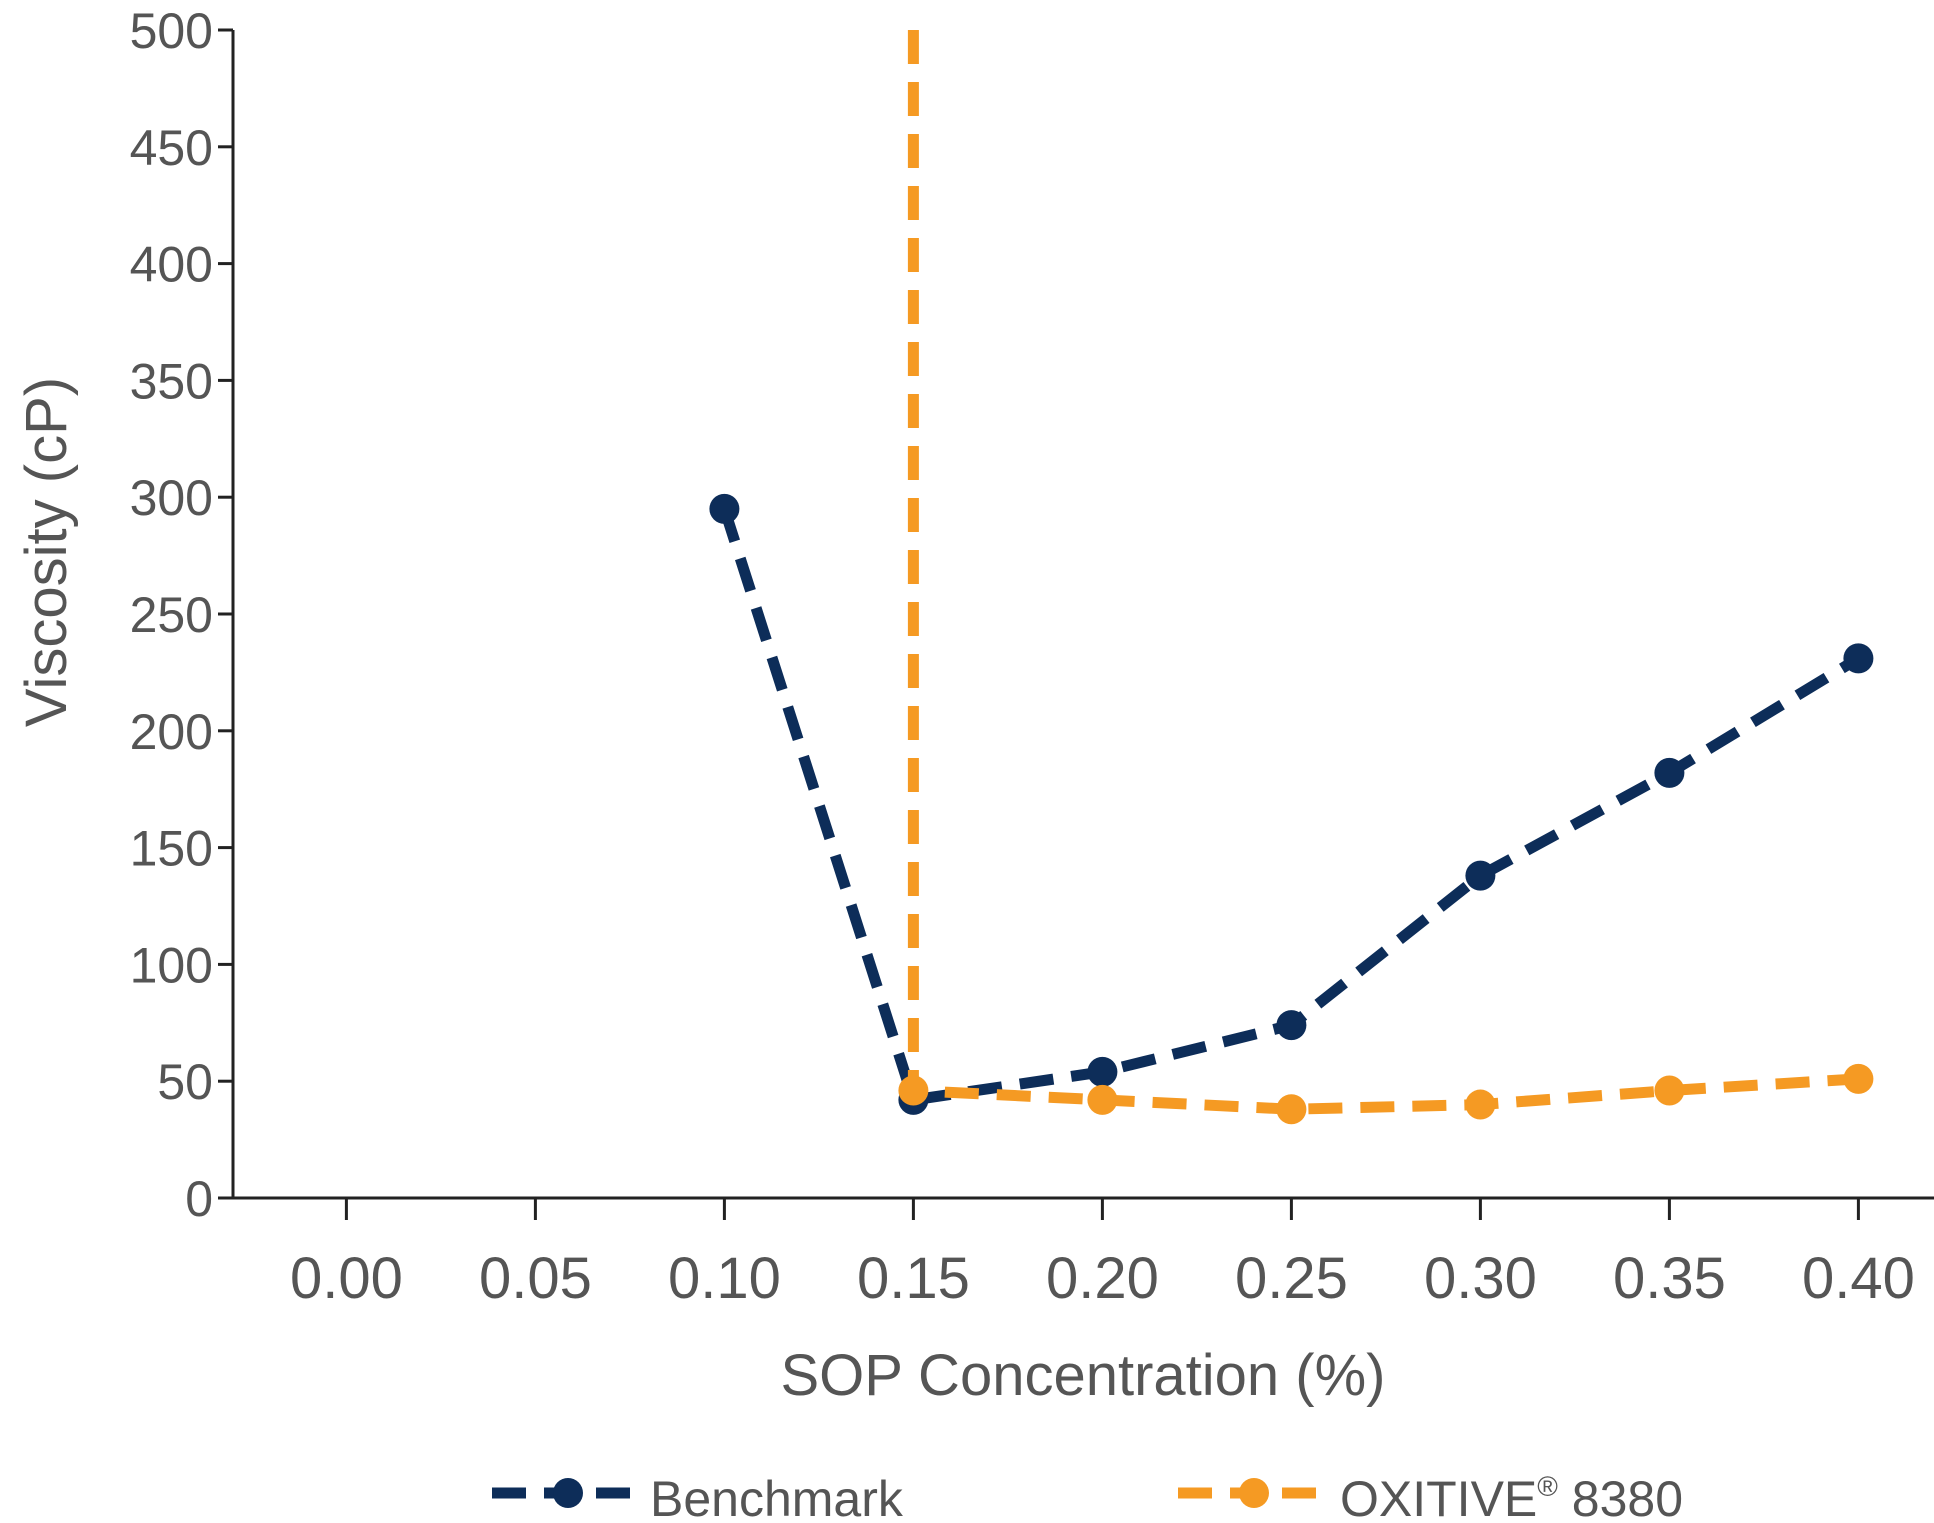 This screenshot has width=1934, height=1523. Describe the element at coordinates (185, 1082) in the screenshot. I see `y-tick-label: 50` at that location.